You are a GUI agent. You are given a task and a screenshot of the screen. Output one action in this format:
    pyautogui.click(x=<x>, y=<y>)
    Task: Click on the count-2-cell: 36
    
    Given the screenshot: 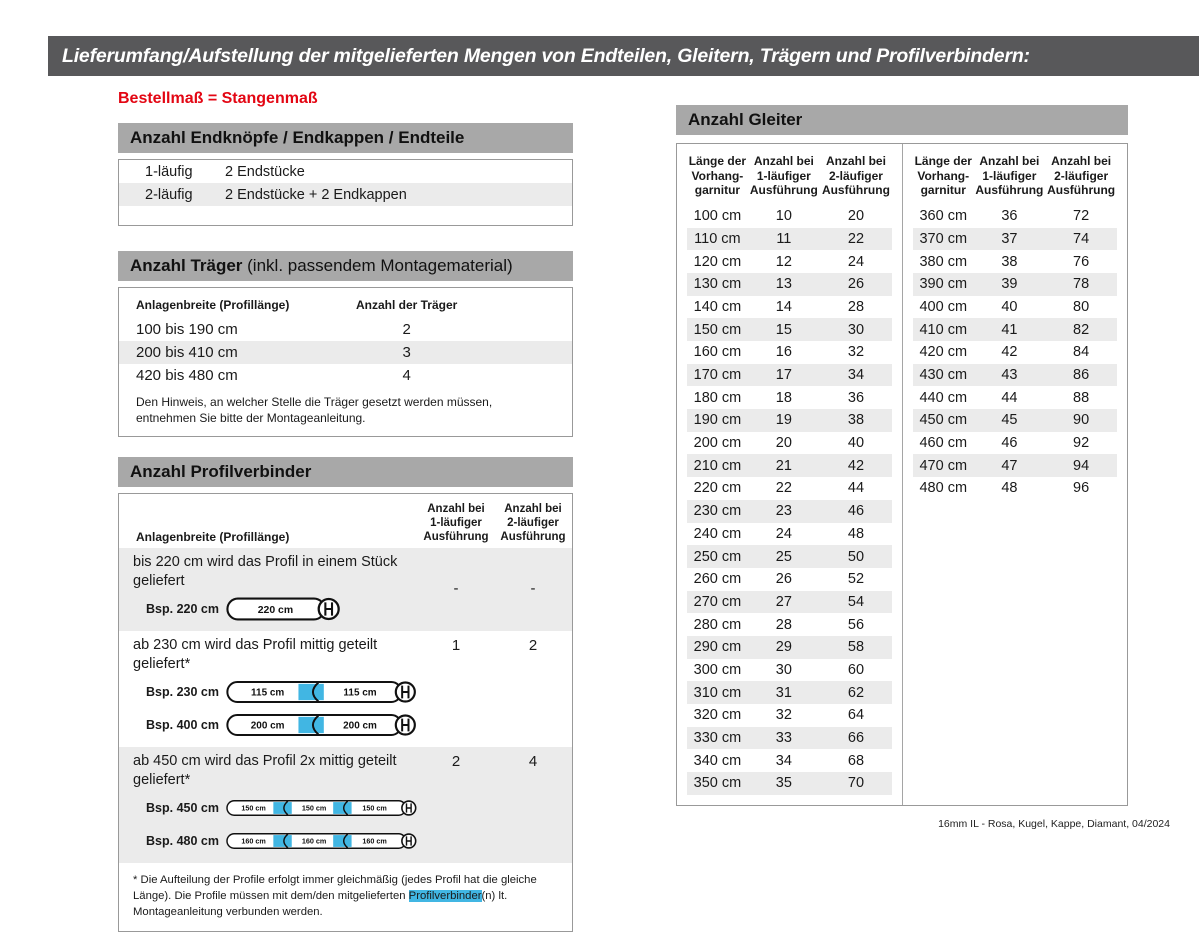 What is the action you would take?
    pyautogui.click(x=856, y=397)
    